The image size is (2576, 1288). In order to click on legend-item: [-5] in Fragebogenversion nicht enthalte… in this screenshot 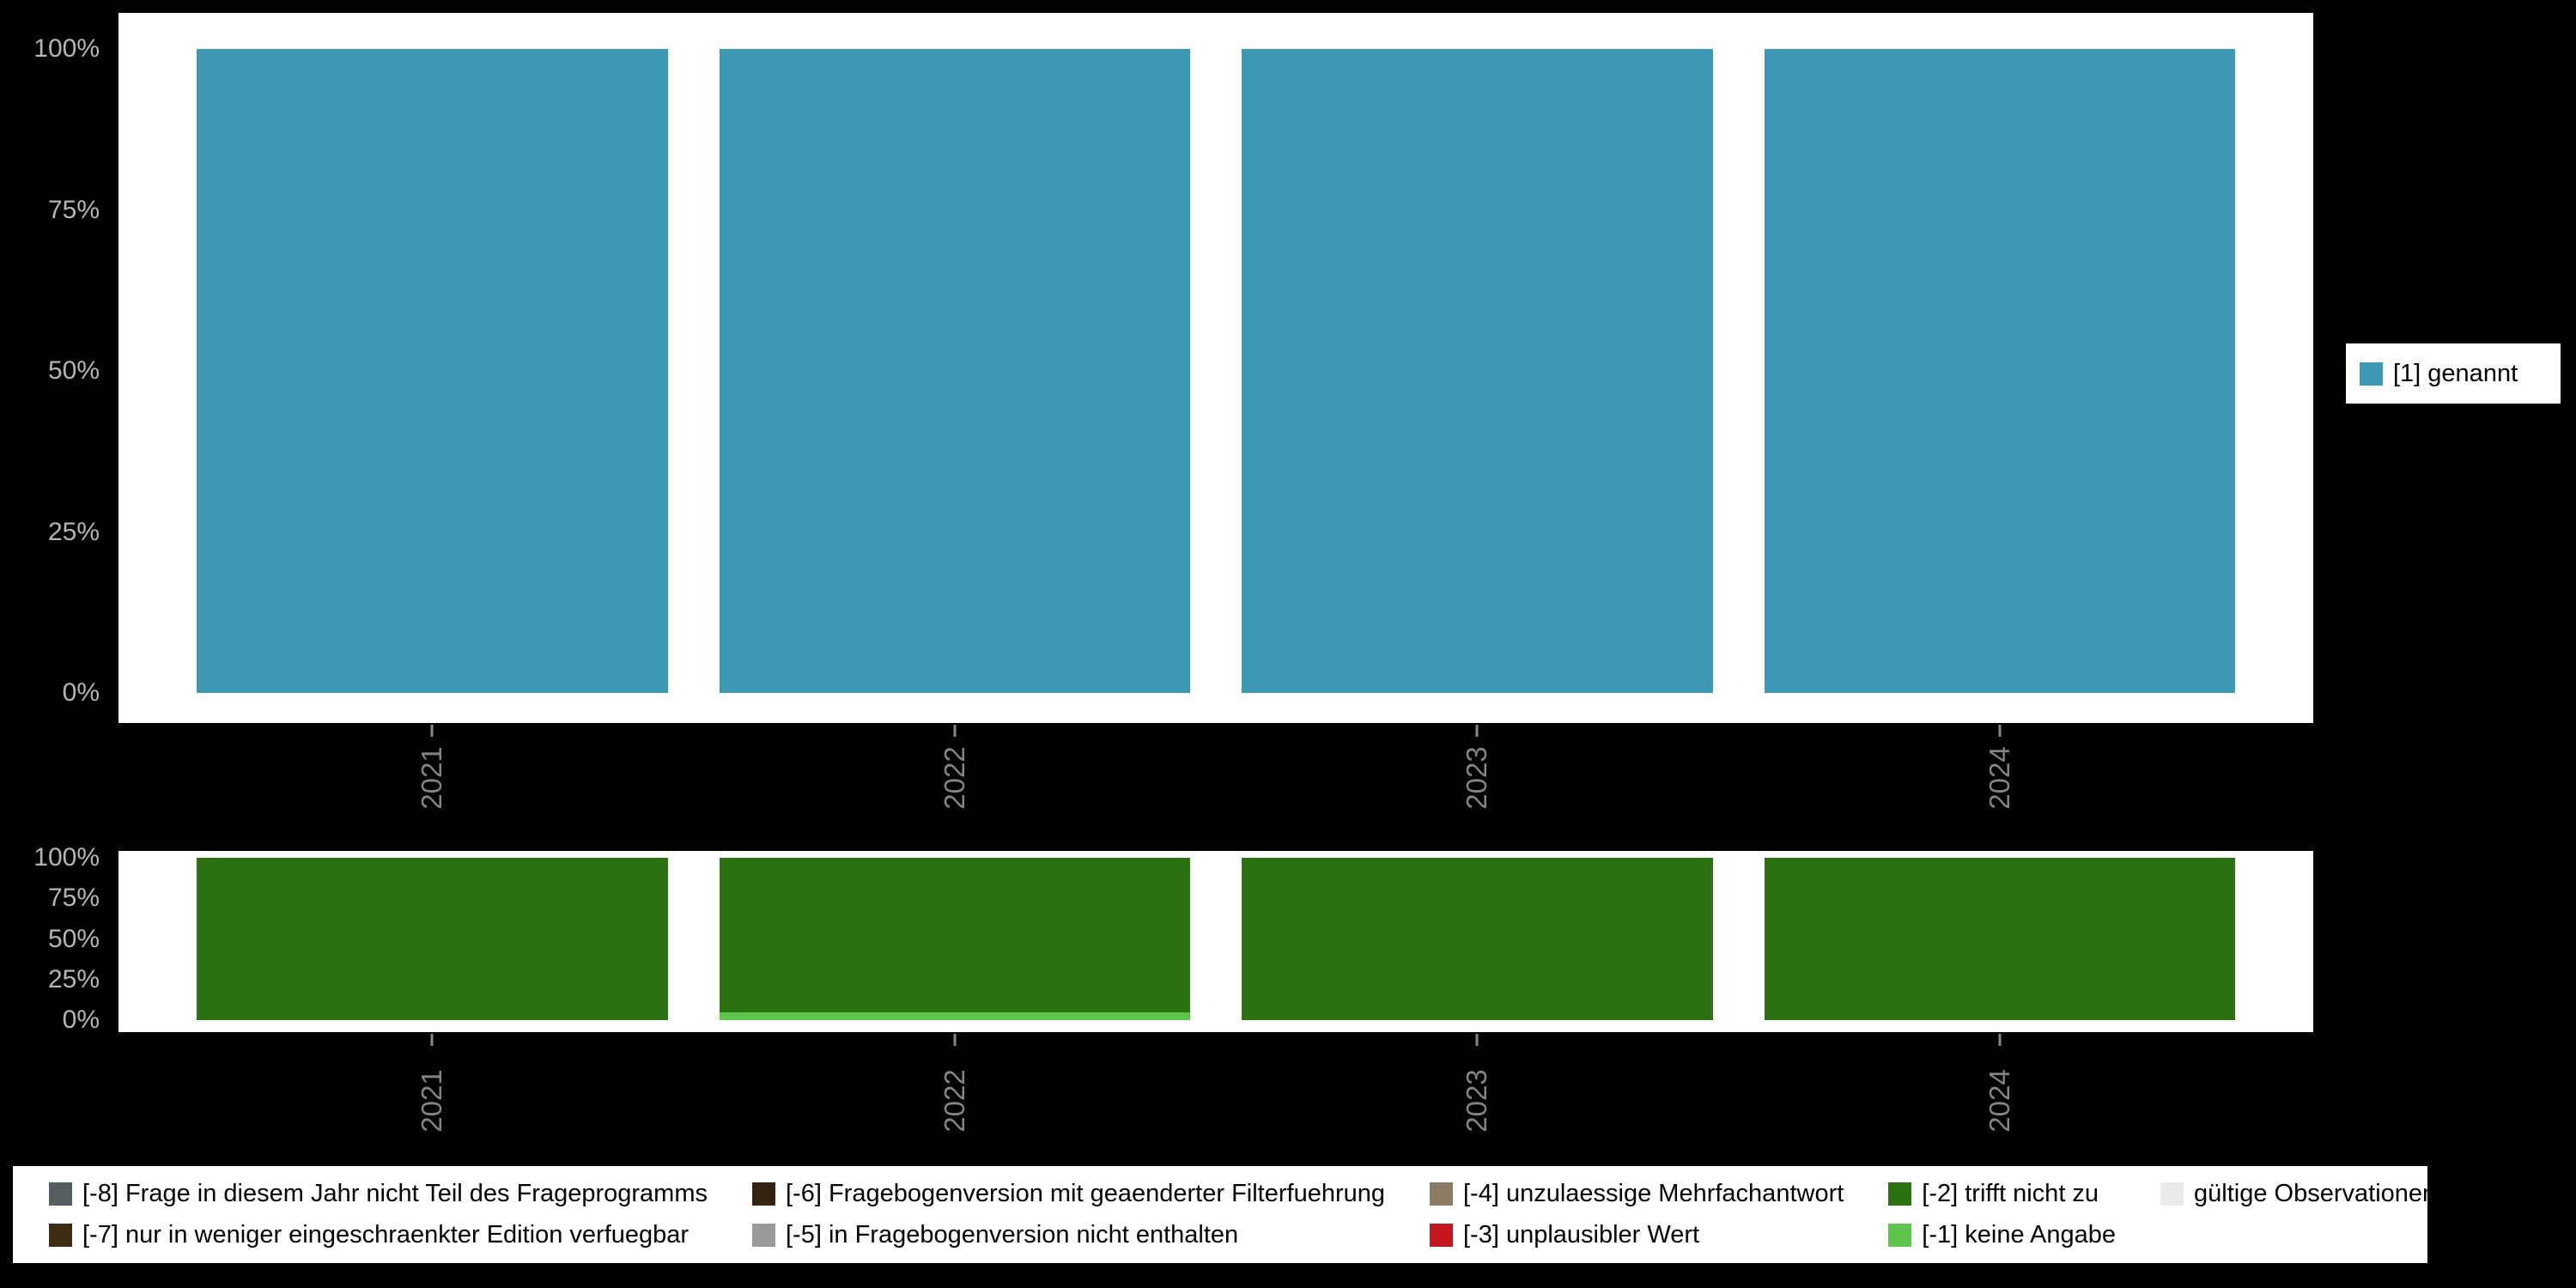, I will do `click(1068, 1235)`.